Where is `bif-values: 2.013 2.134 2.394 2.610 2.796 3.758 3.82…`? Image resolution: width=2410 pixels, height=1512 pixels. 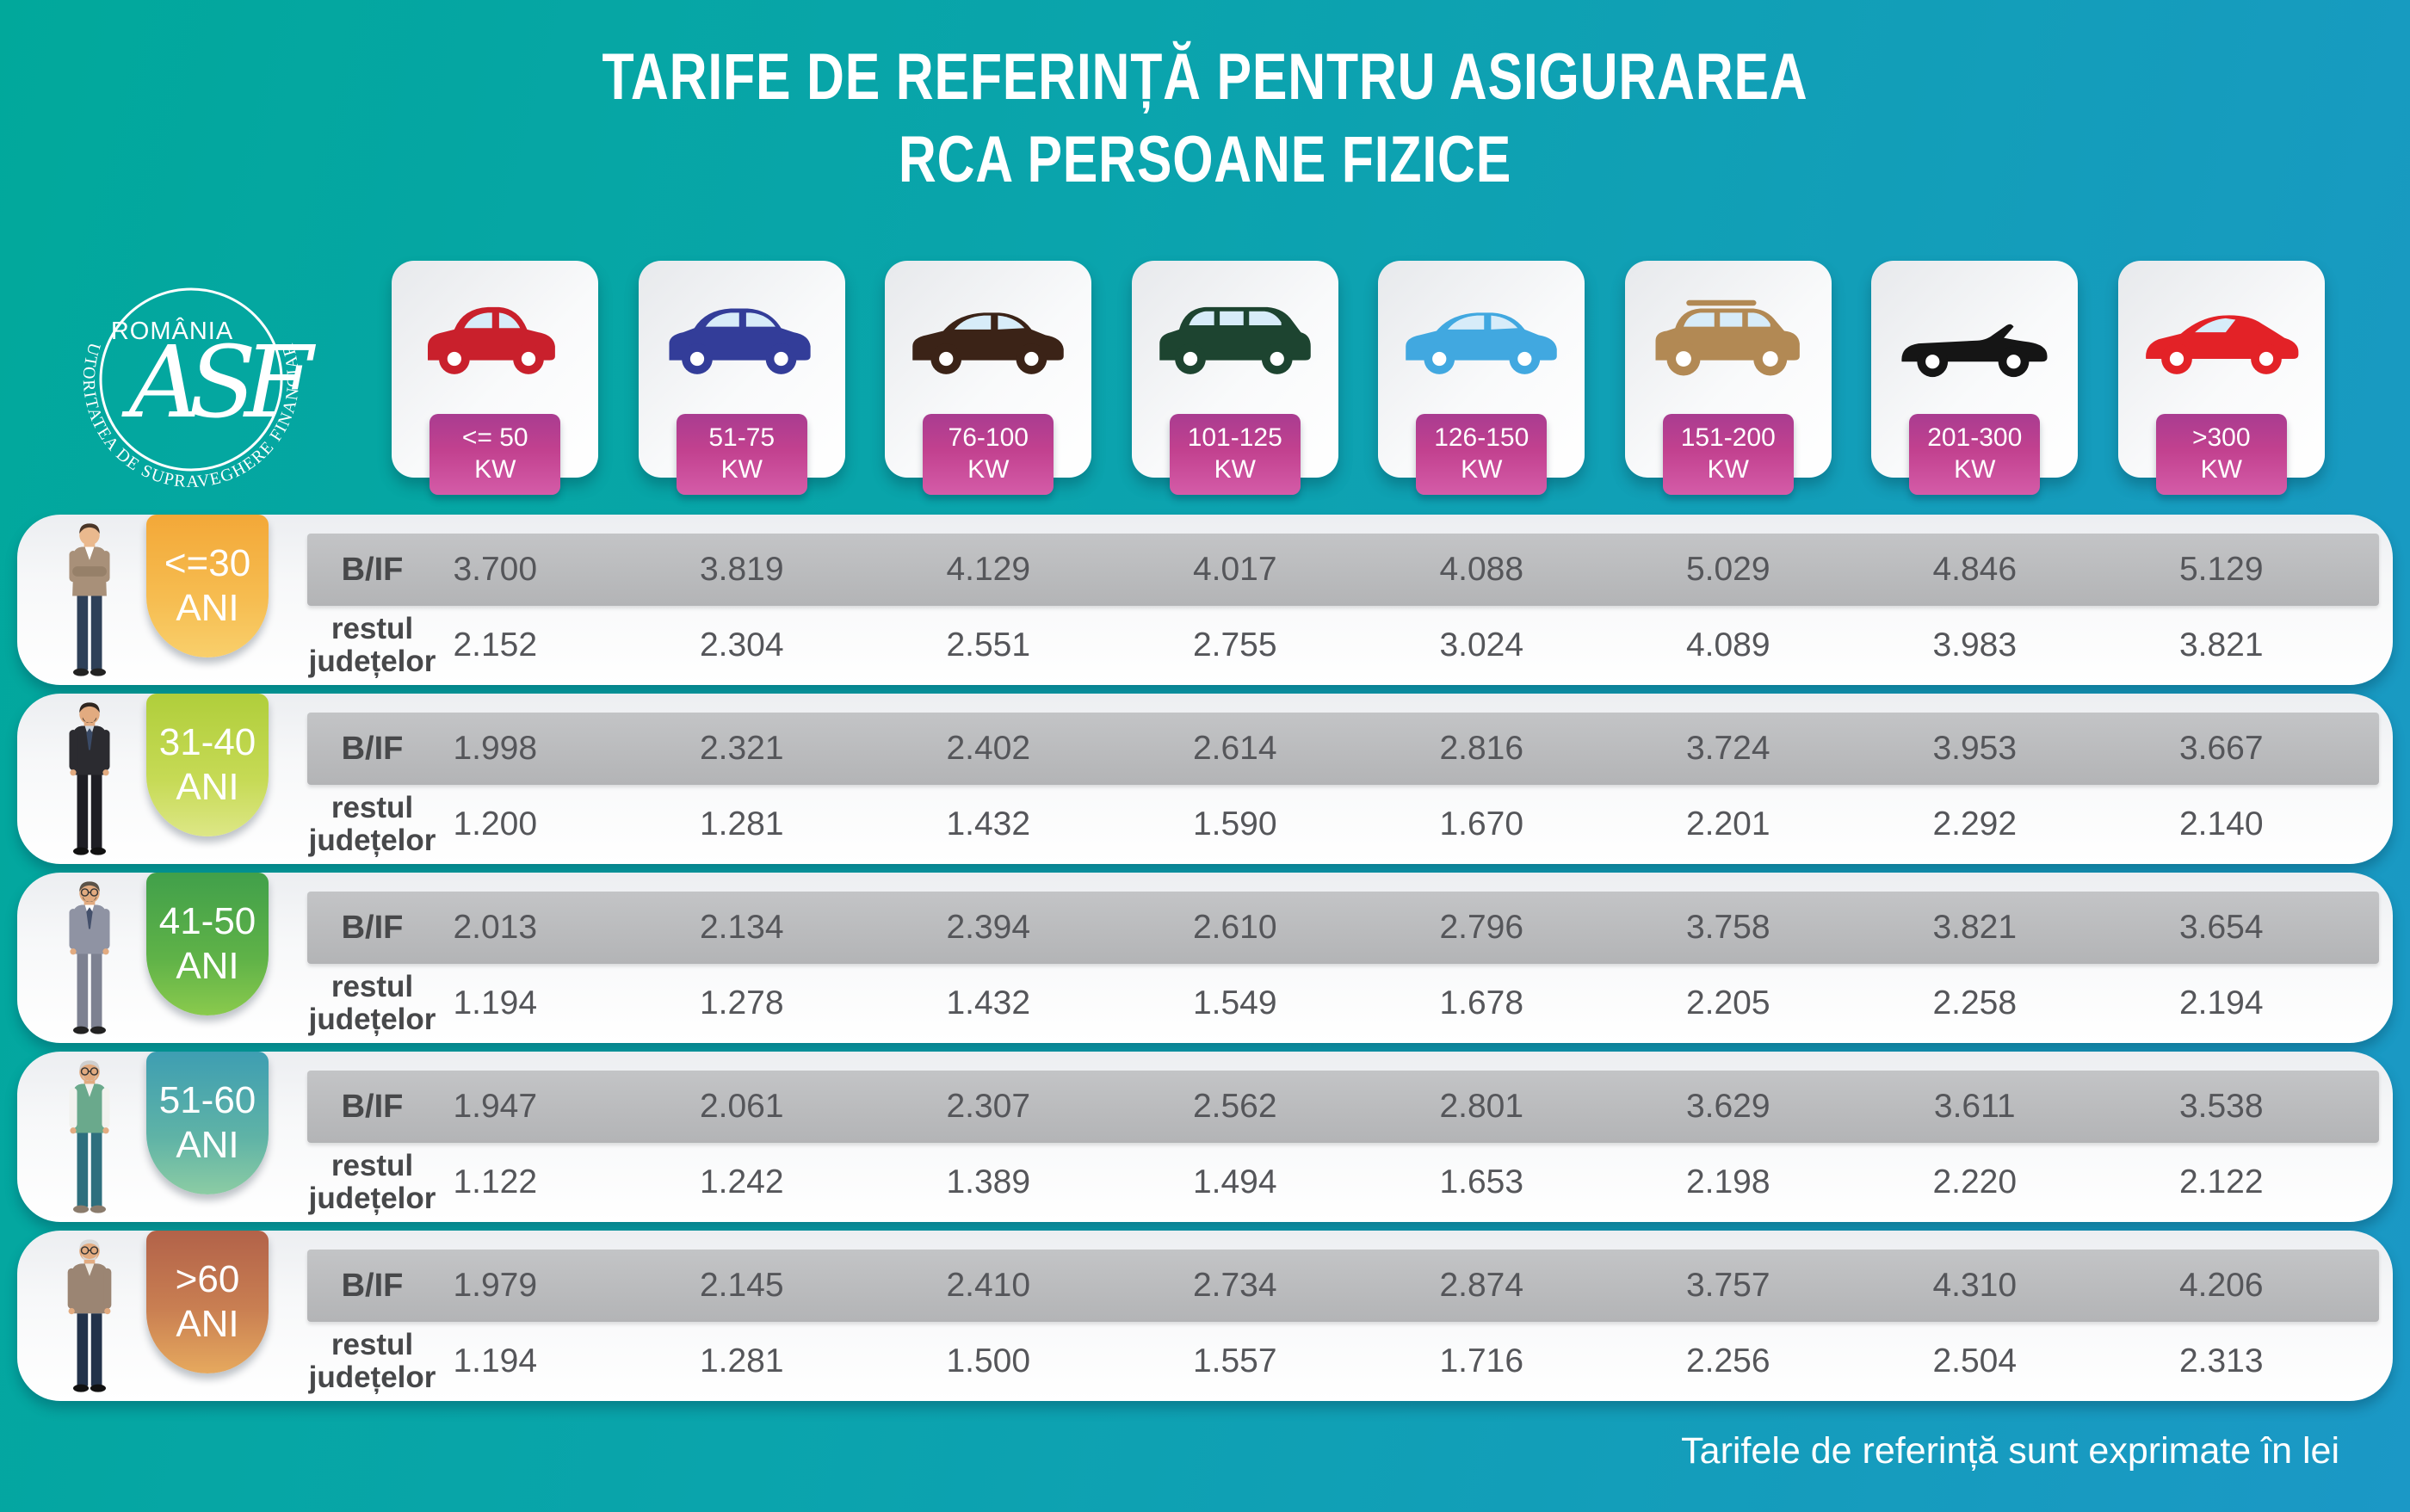
bif-values: 2.013 2.134 2.394 2.610 2.796 3.758 3.82… is located at coordinates (1359, 928).